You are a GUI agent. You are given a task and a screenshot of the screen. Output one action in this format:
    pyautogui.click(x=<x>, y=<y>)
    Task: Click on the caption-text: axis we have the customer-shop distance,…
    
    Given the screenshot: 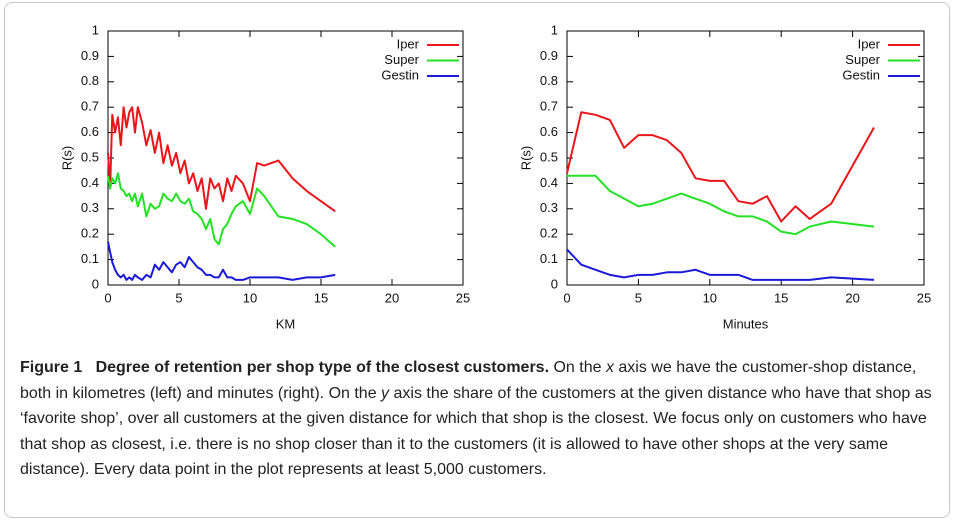 What is the action you would take?
    pyautogui.click(x=468, y=380)
    